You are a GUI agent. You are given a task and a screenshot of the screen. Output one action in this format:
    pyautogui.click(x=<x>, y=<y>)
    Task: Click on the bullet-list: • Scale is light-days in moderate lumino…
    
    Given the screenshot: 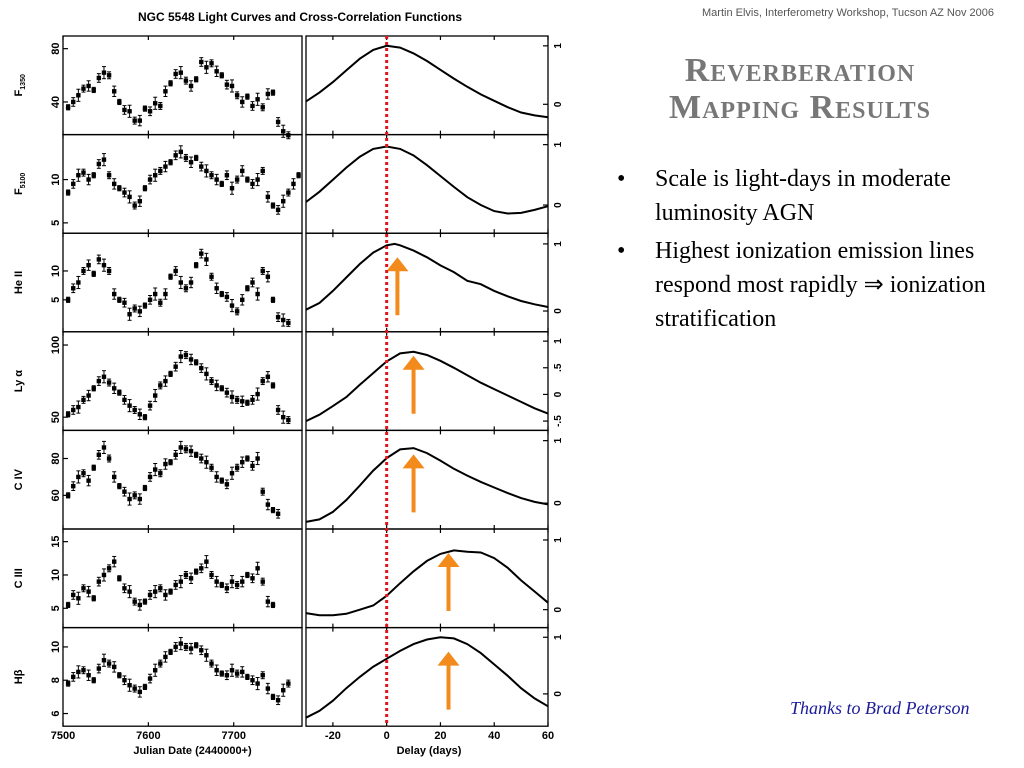 What is the action you would take?
    pyautogui.click(x=815, y=251)
    